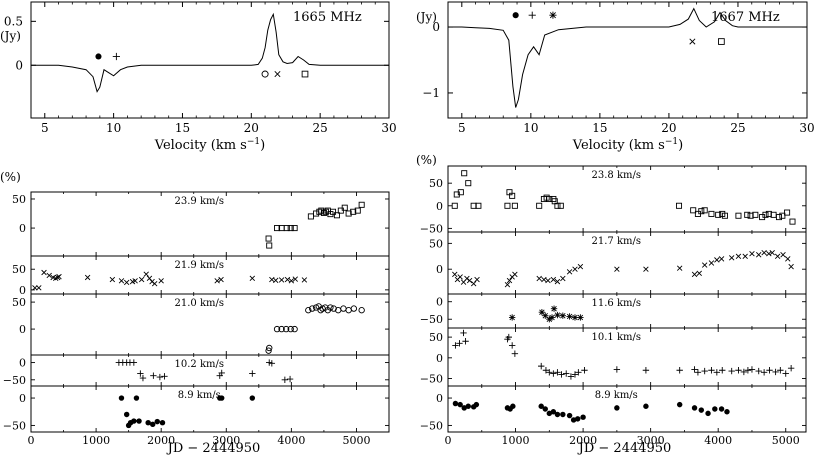 The width and height of the screenshot is (814, 456). What do you see at coordinates (806, 128) in the screenshot?
I see `x-tick-label: 30` at bounding box center [806, 128].